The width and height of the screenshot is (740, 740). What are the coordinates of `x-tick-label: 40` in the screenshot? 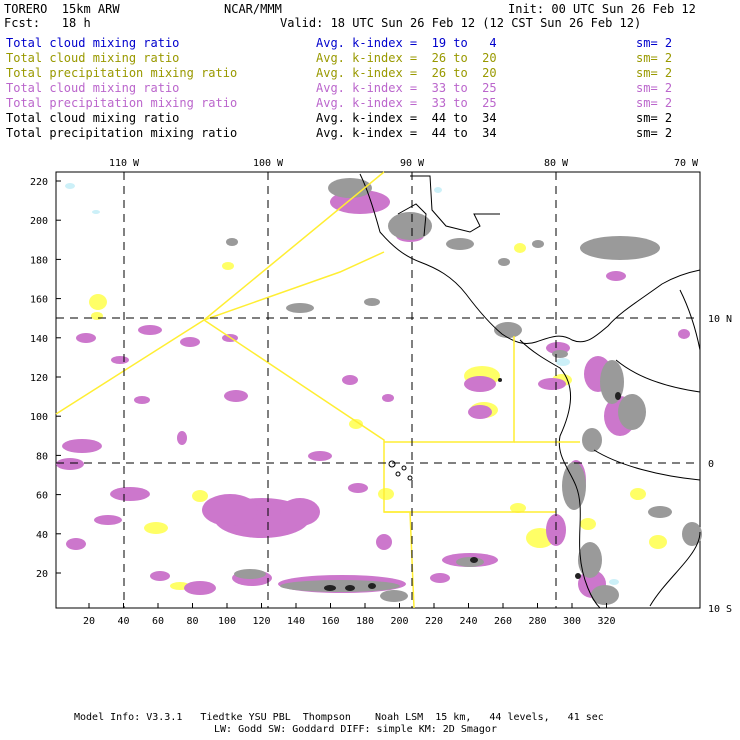 It's located at (123, 621).